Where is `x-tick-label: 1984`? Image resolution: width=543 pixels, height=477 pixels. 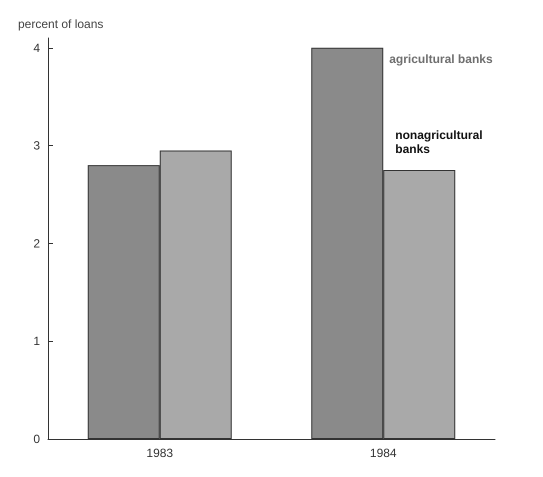 x-tick-label: 1984 is located at coordinates (383, 453).